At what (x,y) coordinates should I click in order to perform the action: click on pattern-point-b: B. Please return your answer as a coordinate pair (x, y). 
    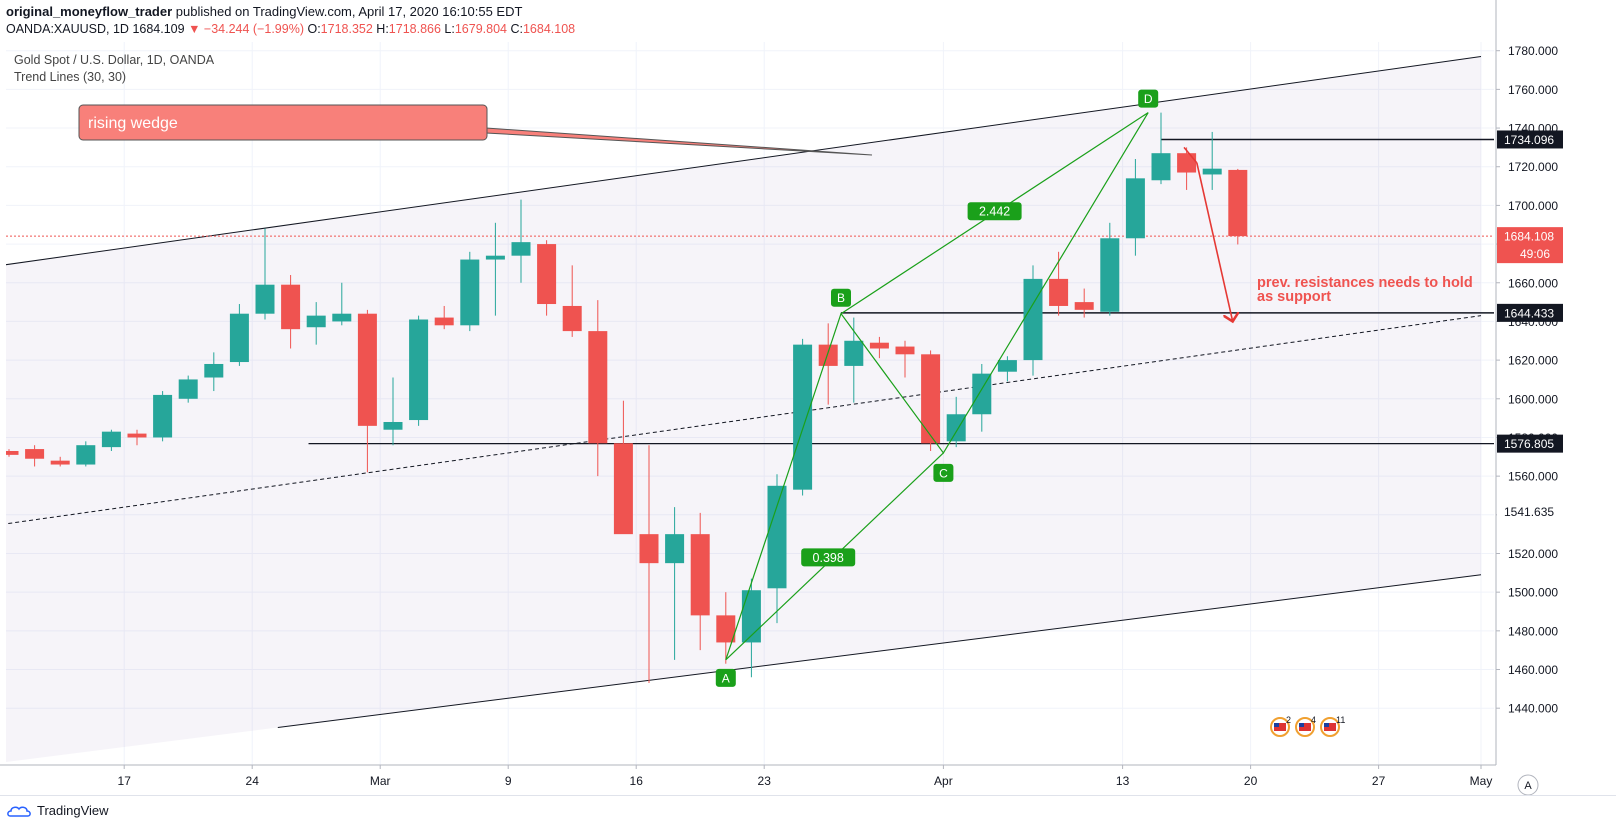
    Looking at the image, I should click on (841, 297).